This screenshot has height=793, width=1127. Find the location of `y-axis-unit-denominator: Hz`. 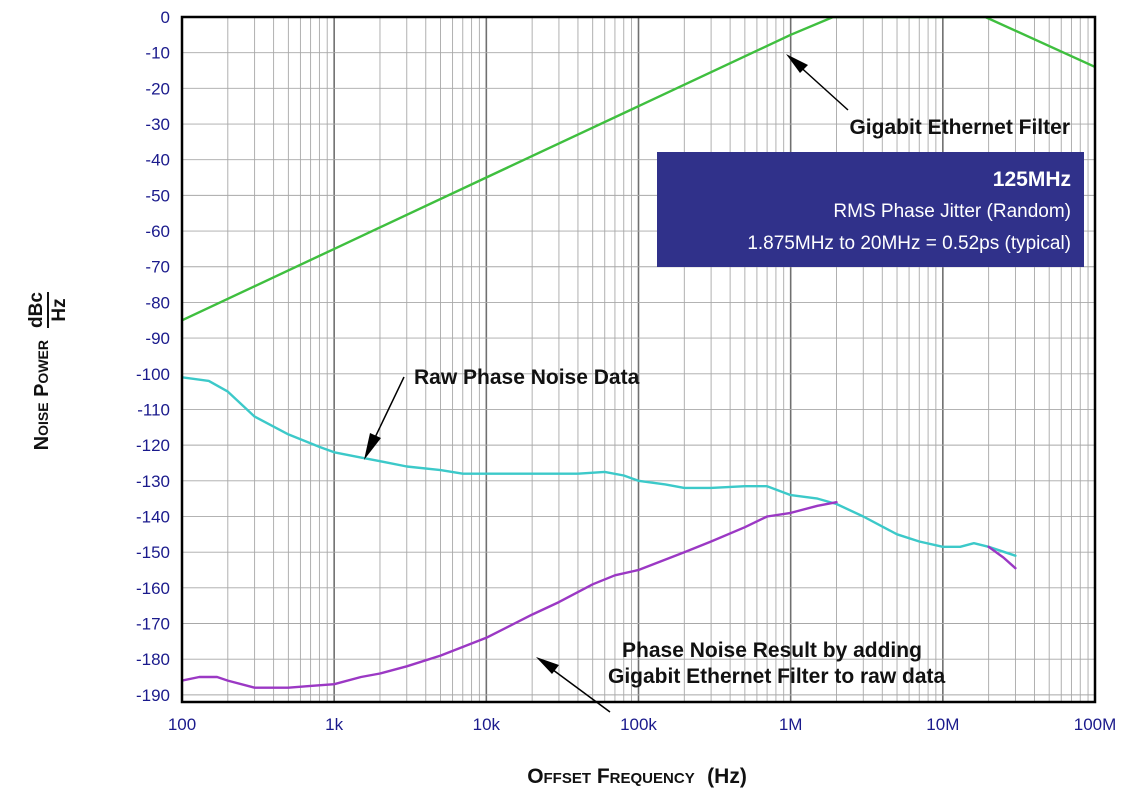

y-axis-unit-denominator: Hz is located at coordinates (59, 309).